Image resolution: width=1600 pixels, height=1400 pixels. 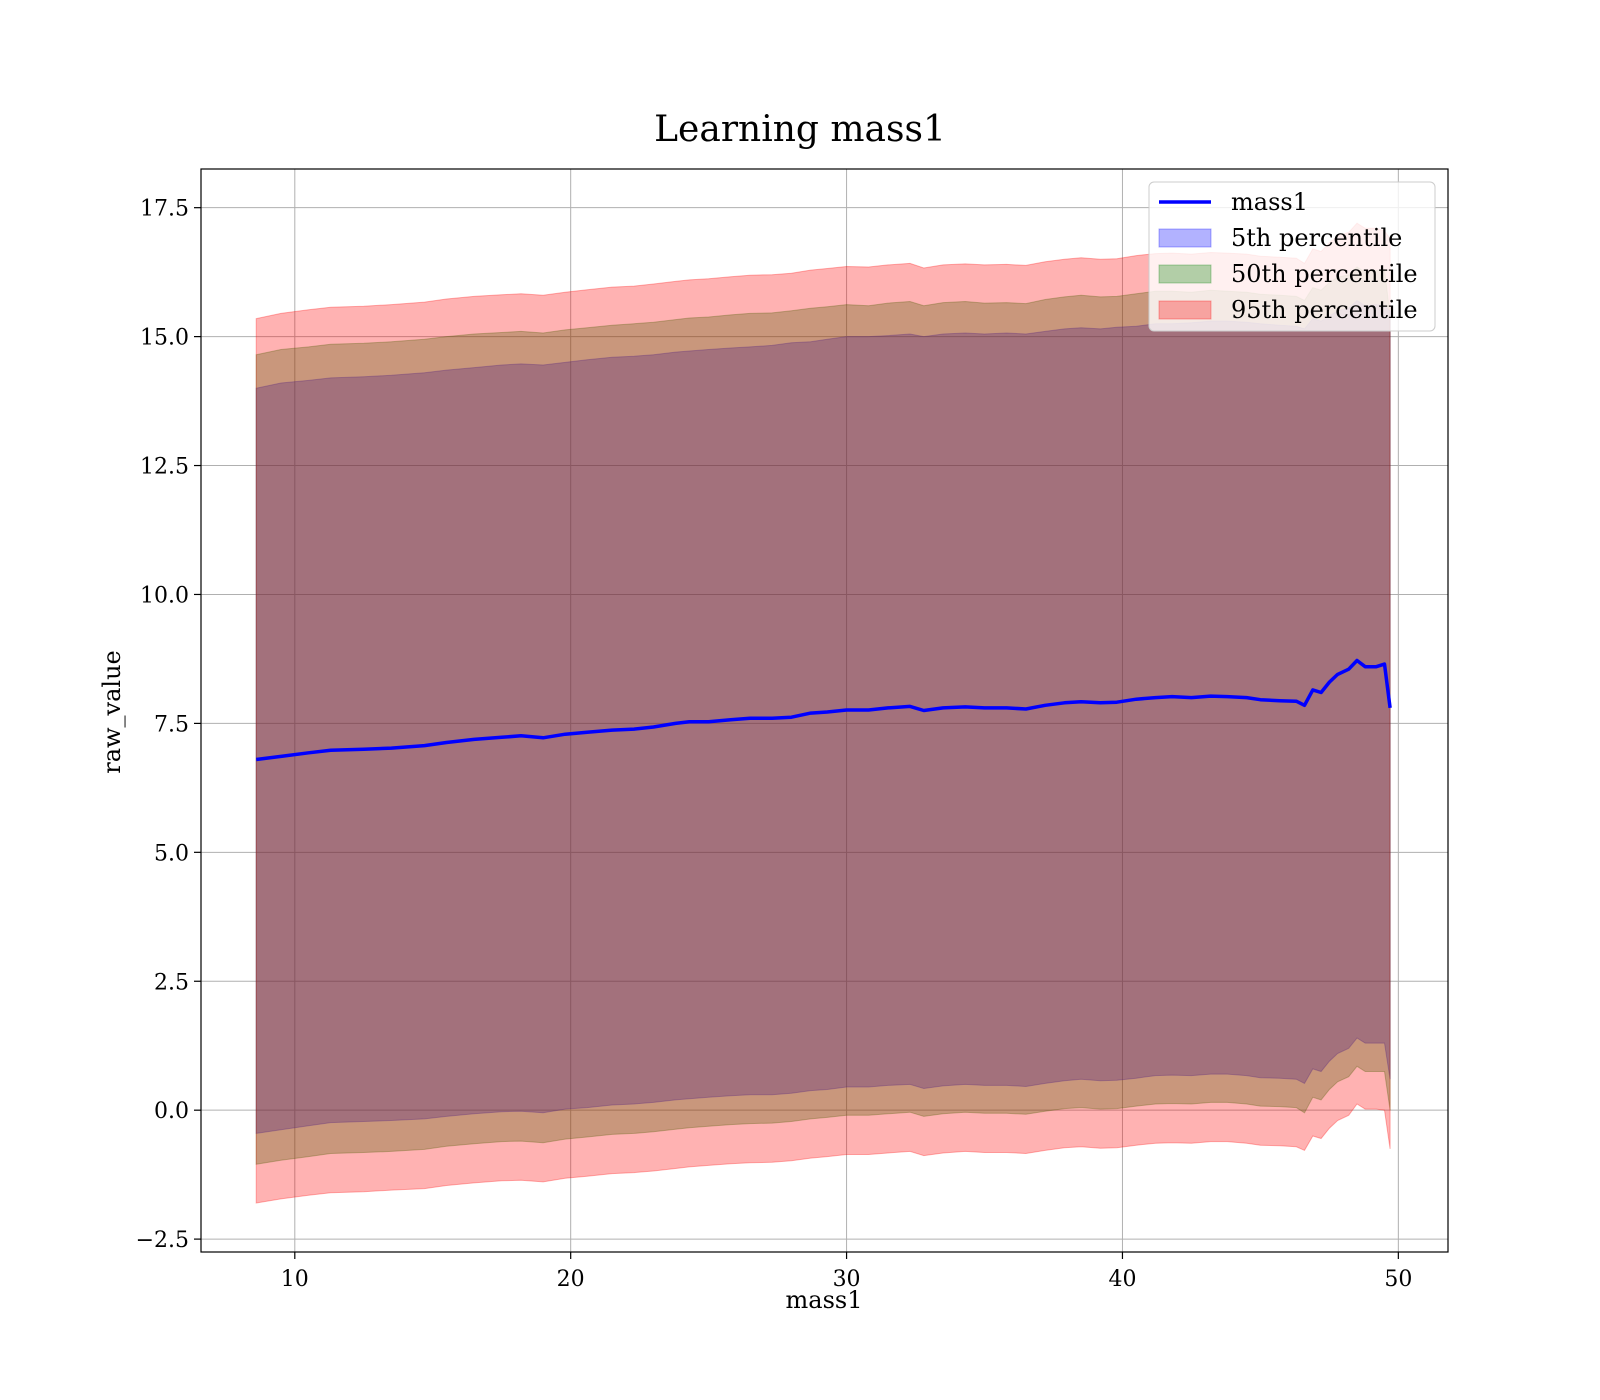 I want to click on x-tick-label: 40, so click(x=1122, y=1279).